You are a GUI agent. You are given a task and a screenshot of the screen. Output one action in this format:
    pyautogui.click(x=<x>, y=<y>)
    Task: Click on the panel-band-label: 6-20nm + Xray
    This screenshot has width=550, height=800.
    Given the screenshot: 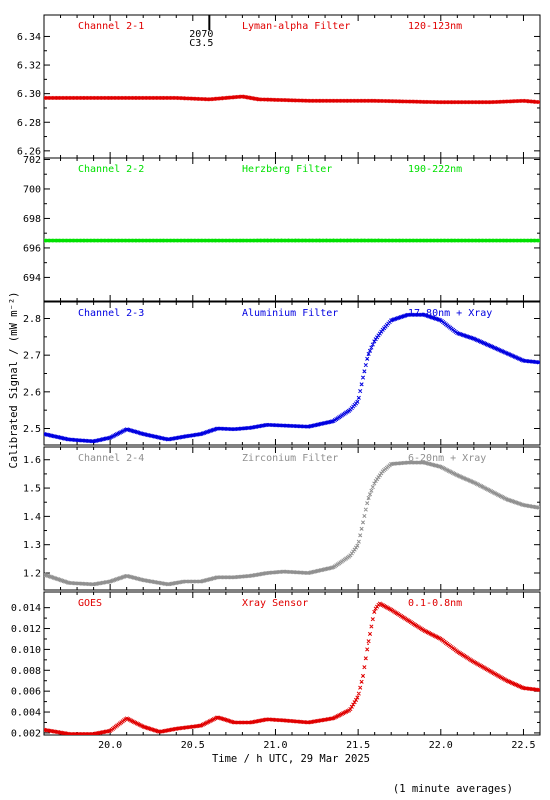 What is the action you would take?
    pyautogui.click(x=447, y=458)
    